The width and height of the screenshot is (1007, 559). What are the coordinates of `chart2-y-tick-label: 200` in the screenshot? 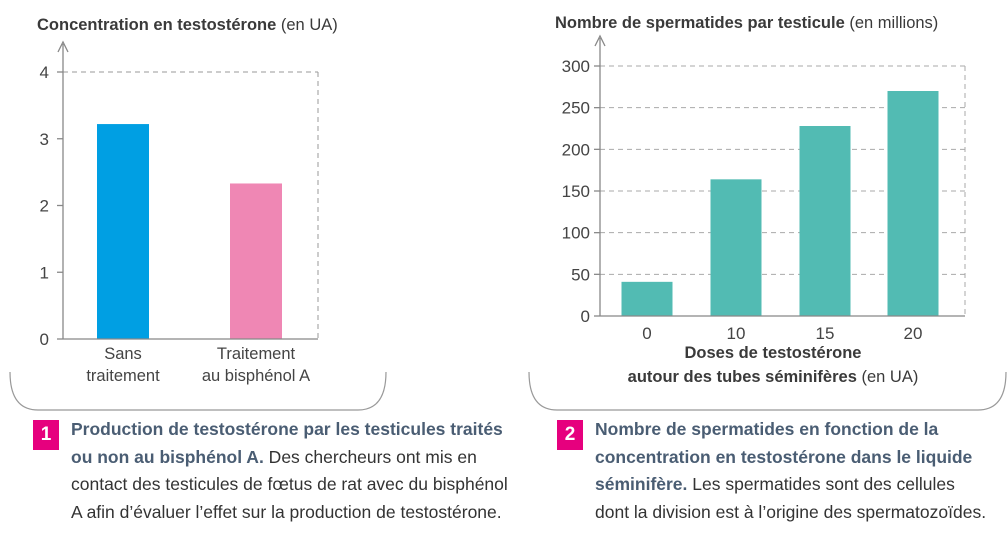 It's located at (576, 149).